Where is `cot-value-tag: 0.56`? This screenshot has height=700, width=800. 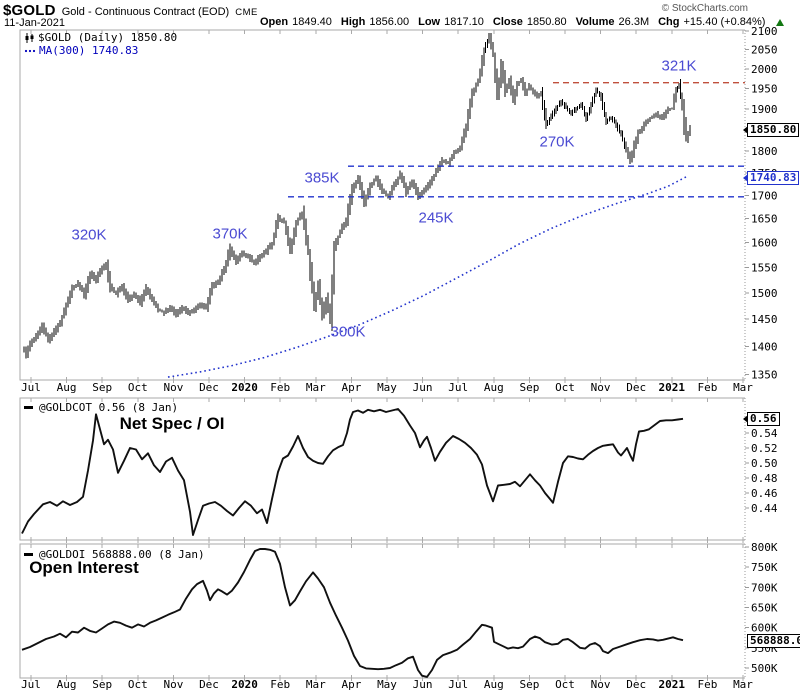 cot-value-tag: 0.56 is located at coordinates (761, 419).